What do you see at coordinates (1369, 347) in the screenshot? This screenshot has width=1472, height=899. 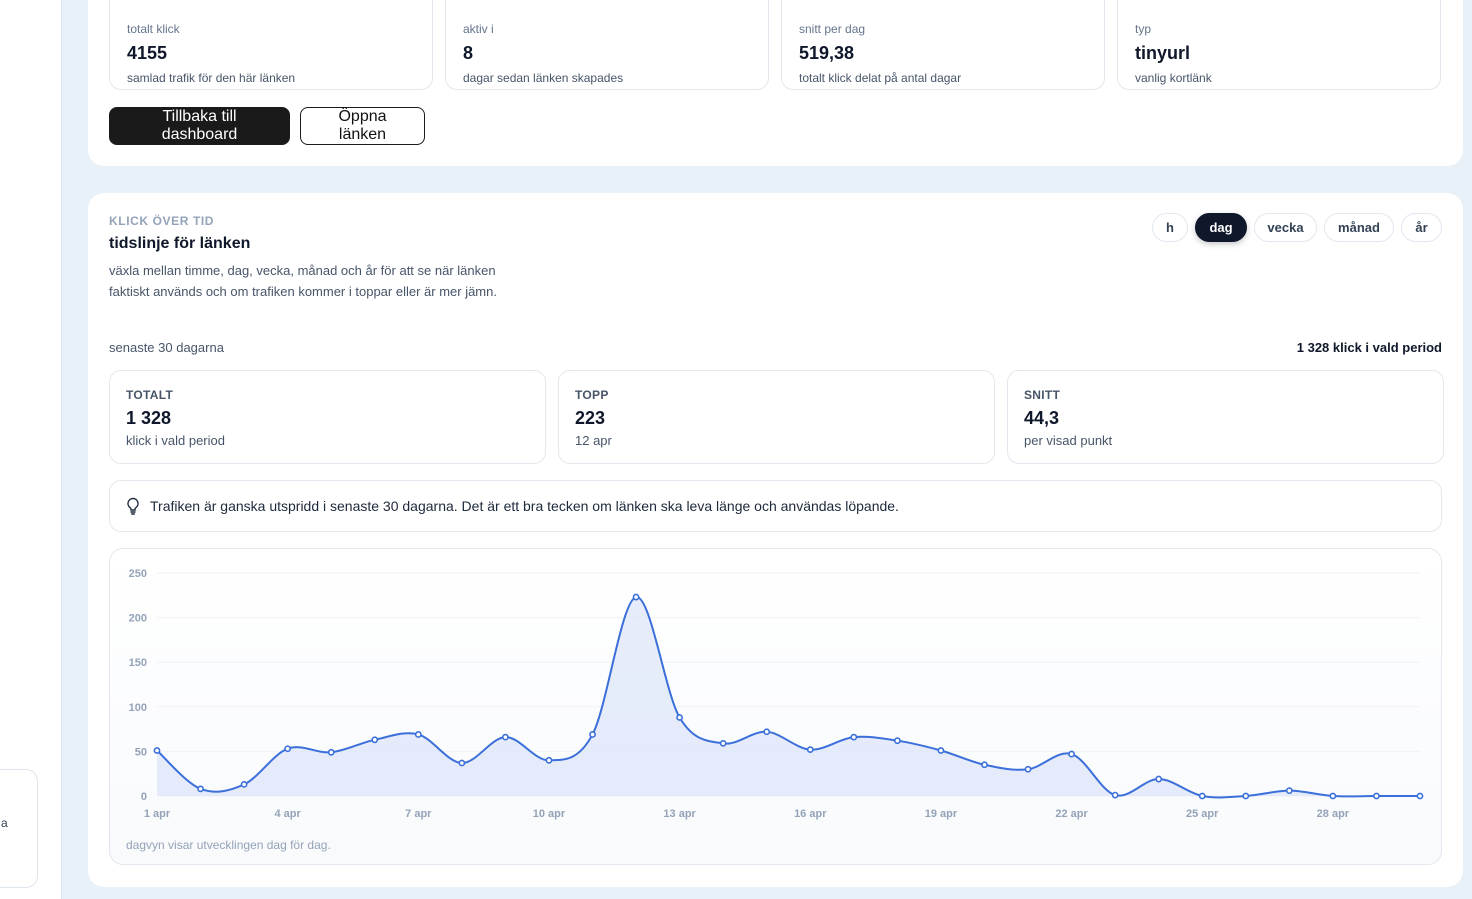 I see `period-total: 1 328 klick i vald period` at bounding box center [1369, 347].